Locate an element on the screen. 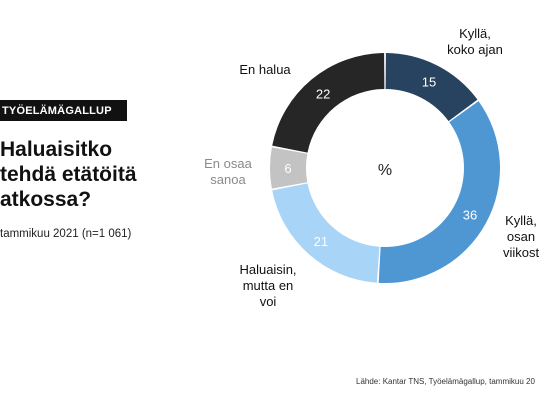  slice-value-4: 6 is located at coordinates (287, 168).